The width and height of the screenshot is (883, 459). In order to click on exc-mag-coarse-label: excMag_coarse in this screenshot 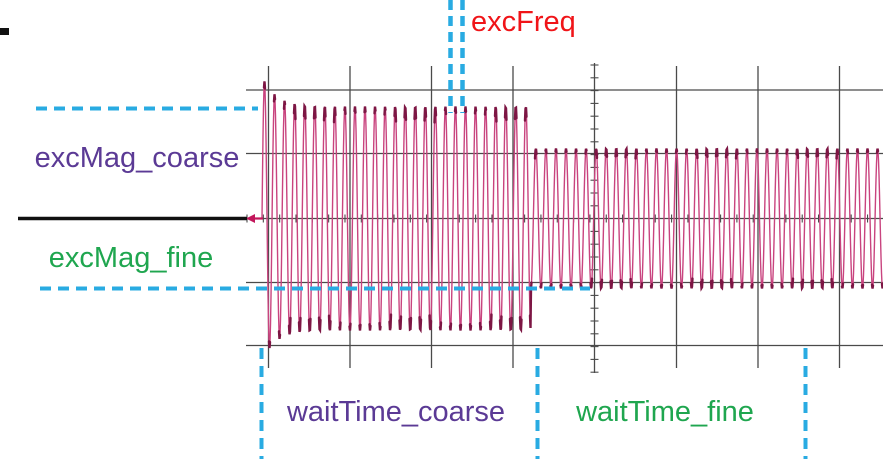, I will do `click(137, 158)`.